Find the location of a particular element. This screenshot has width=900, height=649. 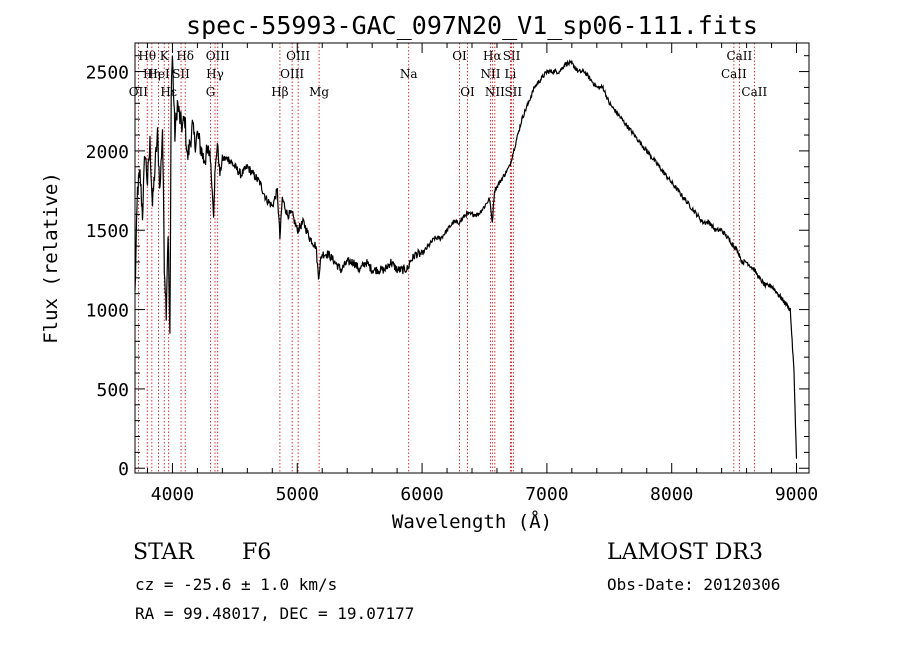

spectral-line-label: Na is located at coordinates (409, 74).